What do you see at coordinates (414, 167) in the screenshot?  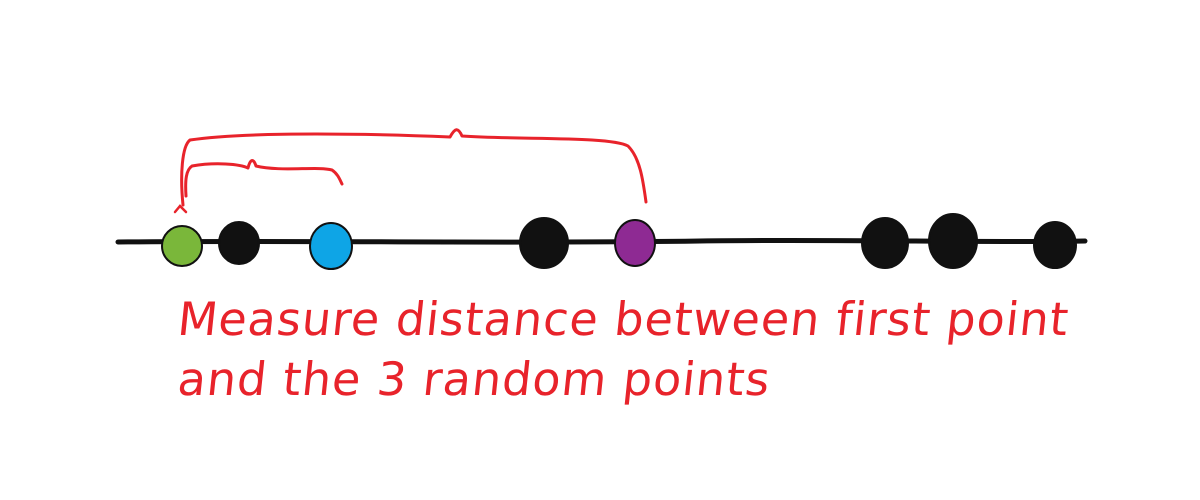 I see `brace-to-purple-point` at bounding box center [414, 167].